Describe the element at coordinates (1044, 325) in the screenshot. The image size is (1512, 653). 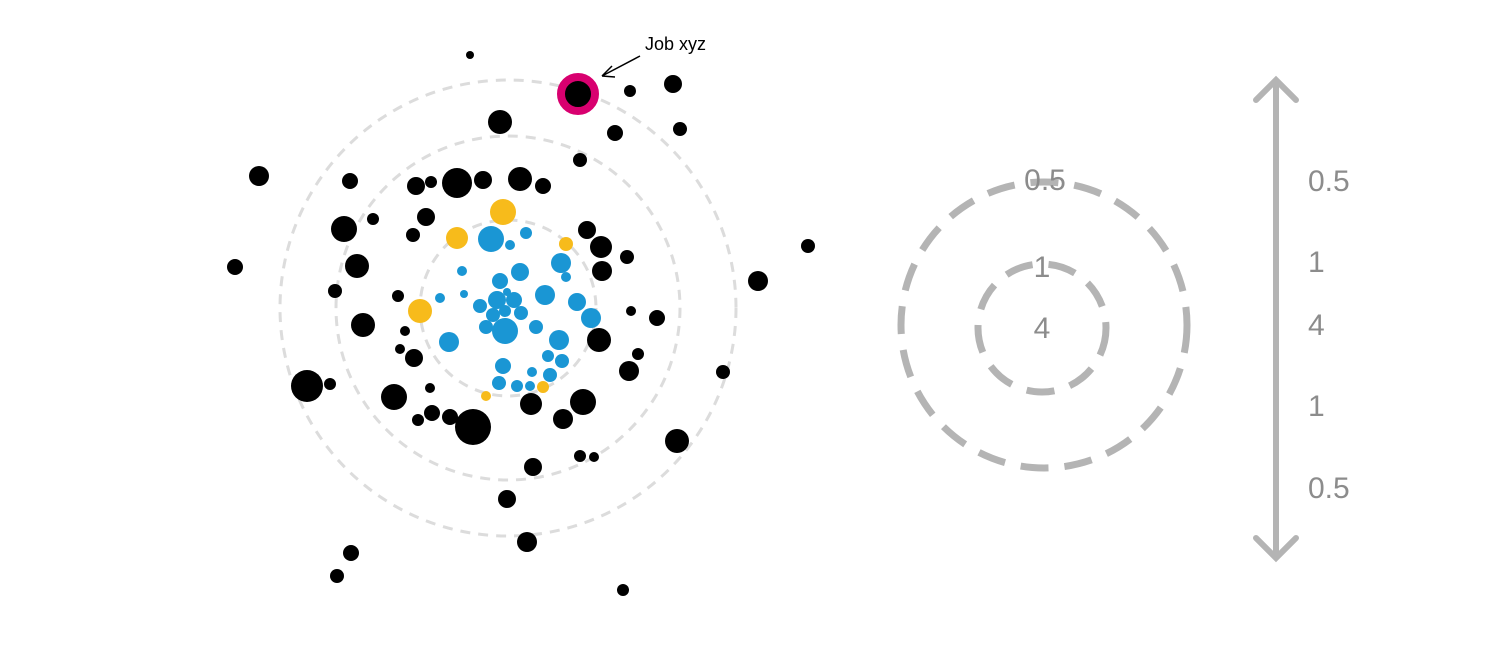
I see `legend-rings` at that location.